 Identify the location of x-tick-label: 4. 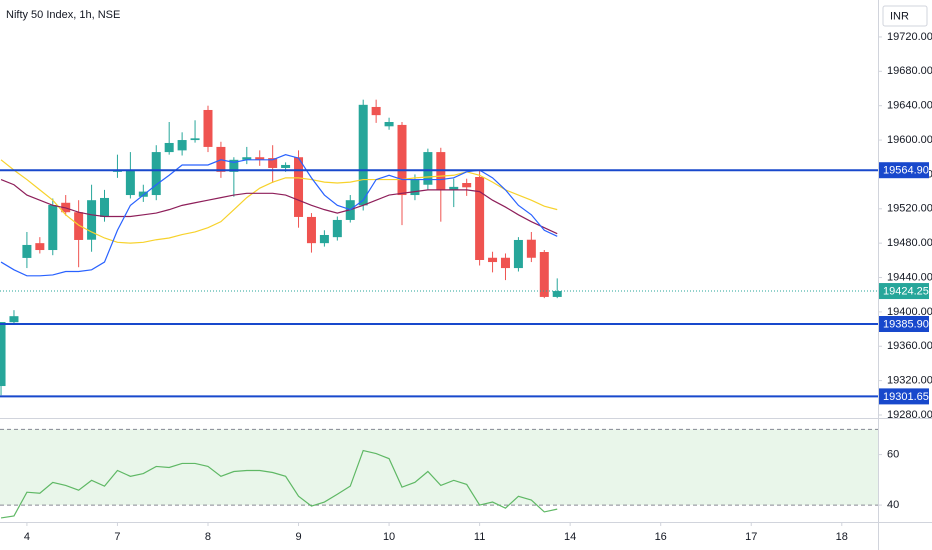
(27, 537).